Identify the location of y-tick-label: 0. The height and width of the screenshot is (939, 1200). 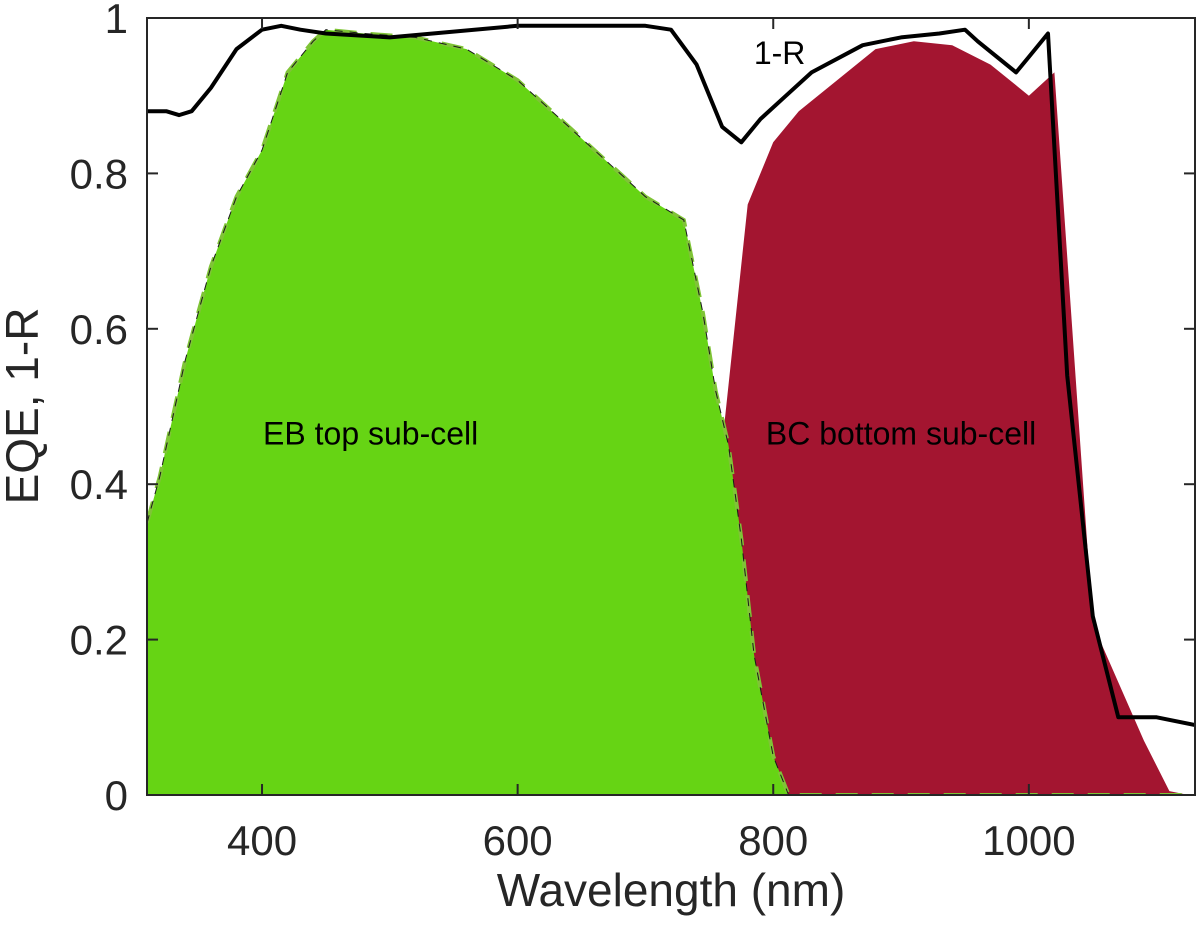
(116, 795).